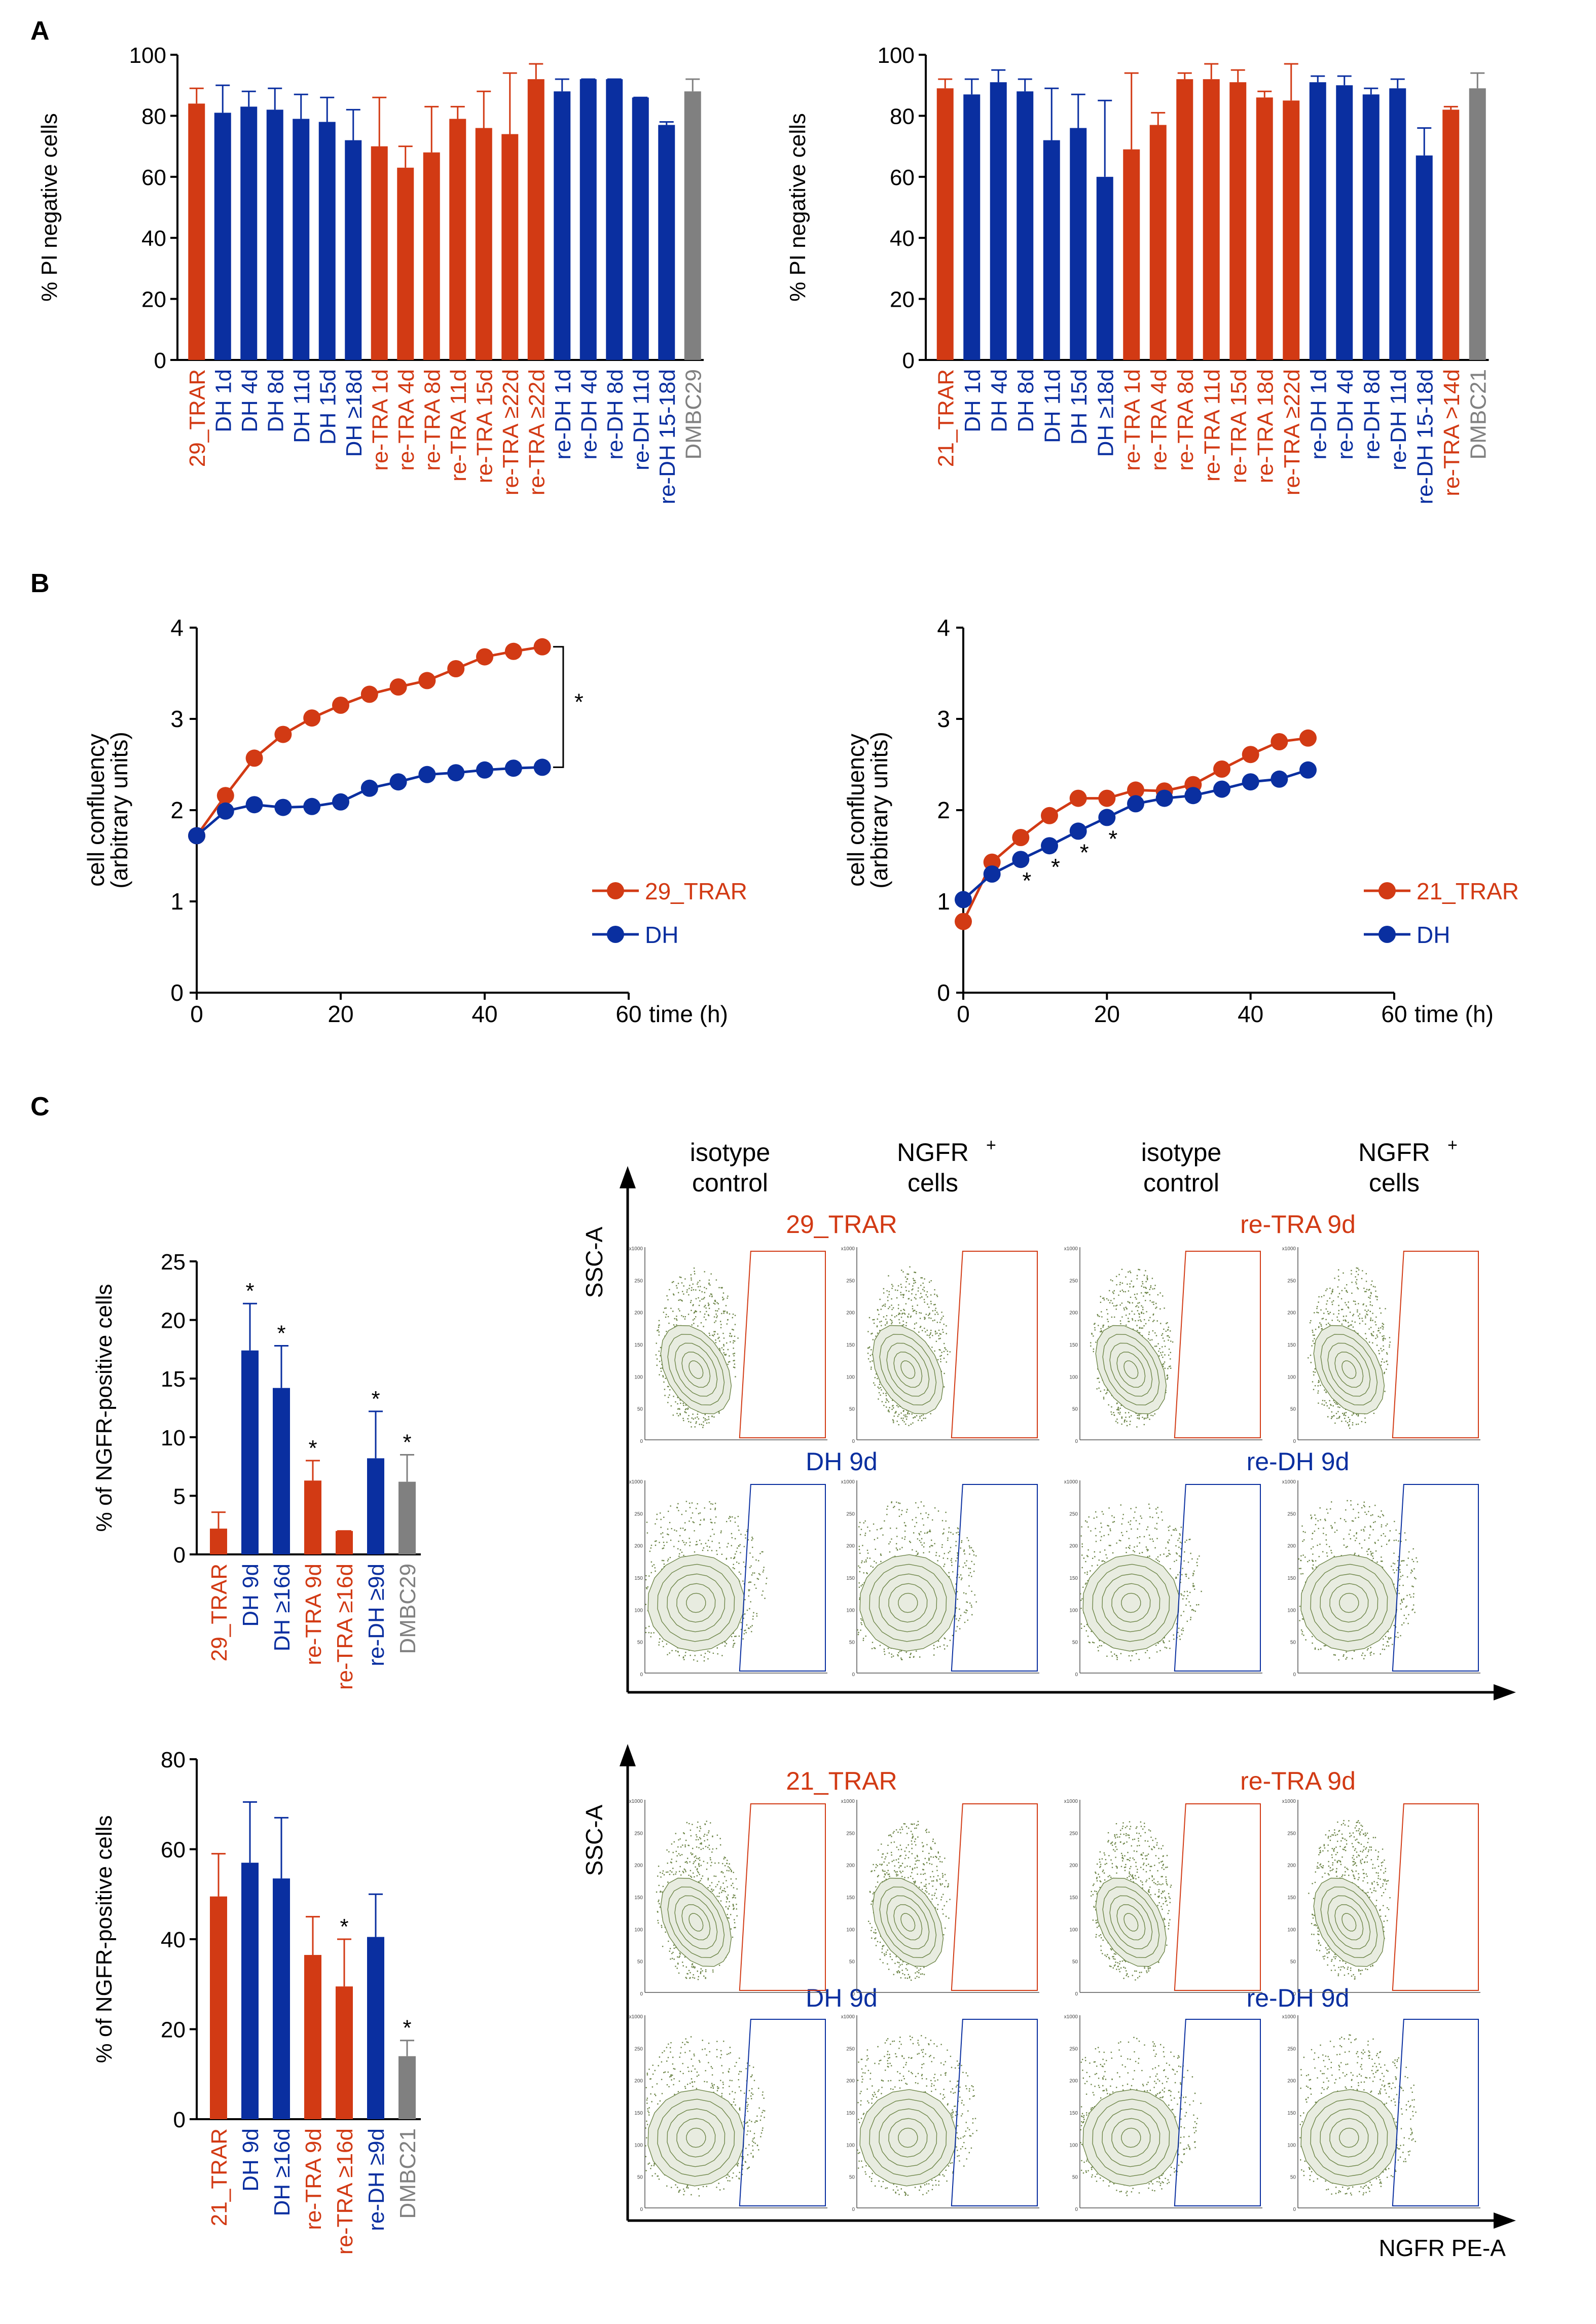 This screenshot has width=1596, height=2324. Describe the element at coordinates (1079, 407) in the screenshot. I see `x-tick-label: DH 15d` at that location.